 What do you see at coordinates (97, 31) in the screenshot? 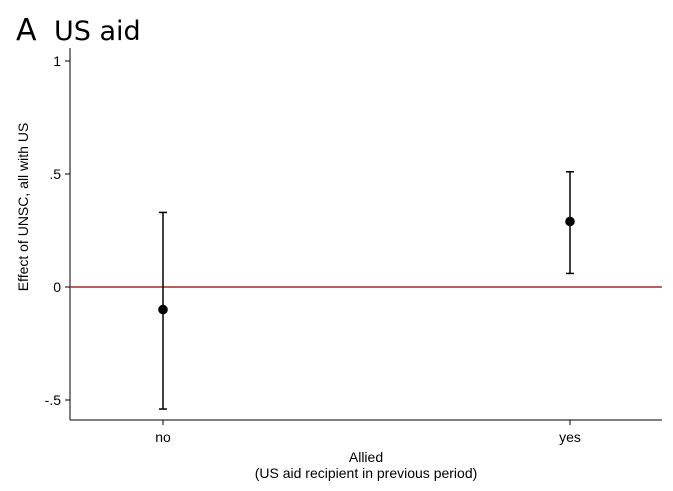
I see `panel-title: US aid` at bounding box center [97, 31].